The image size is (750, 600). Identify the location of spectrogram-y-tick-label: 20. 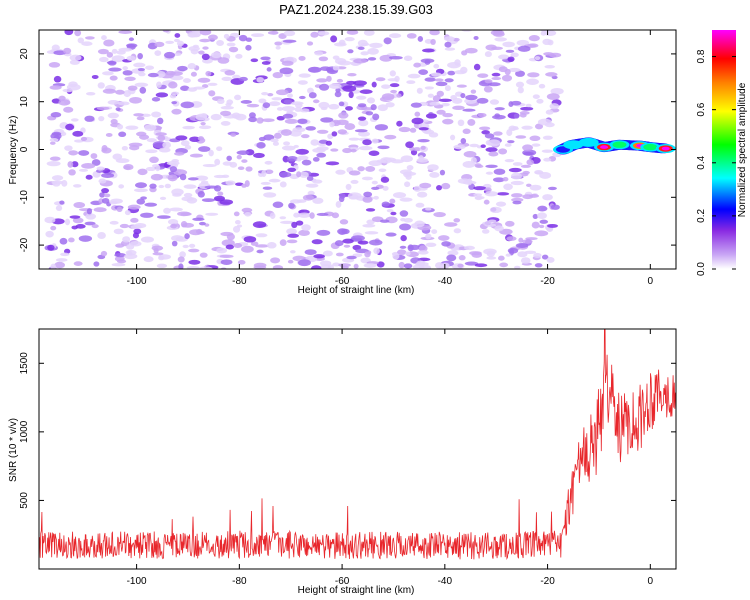
(24, 54).